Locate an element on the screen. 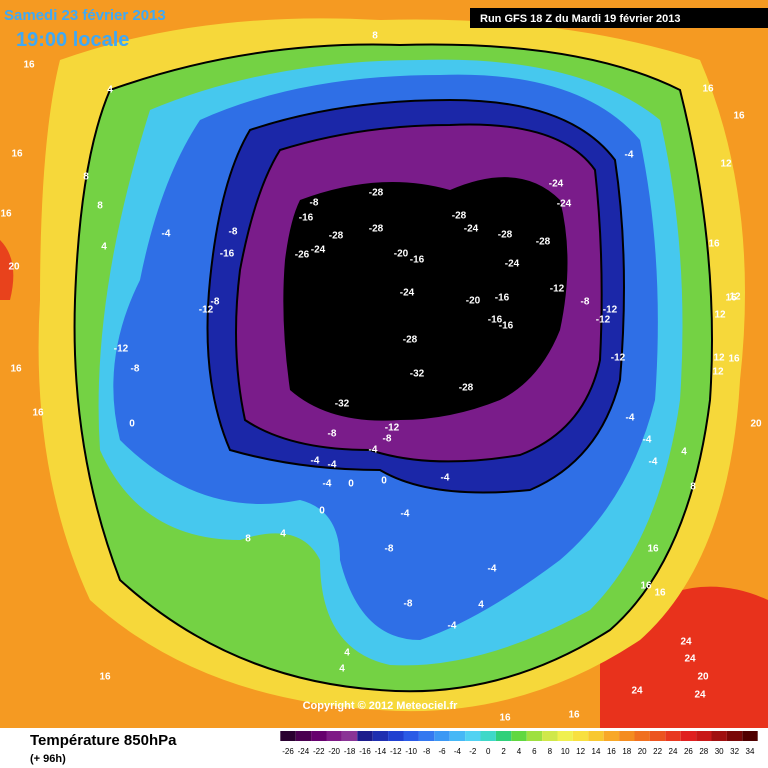 The height and width of the screenshot is (768, 768). scale-label: 30 is located at coordinates (719, 751).